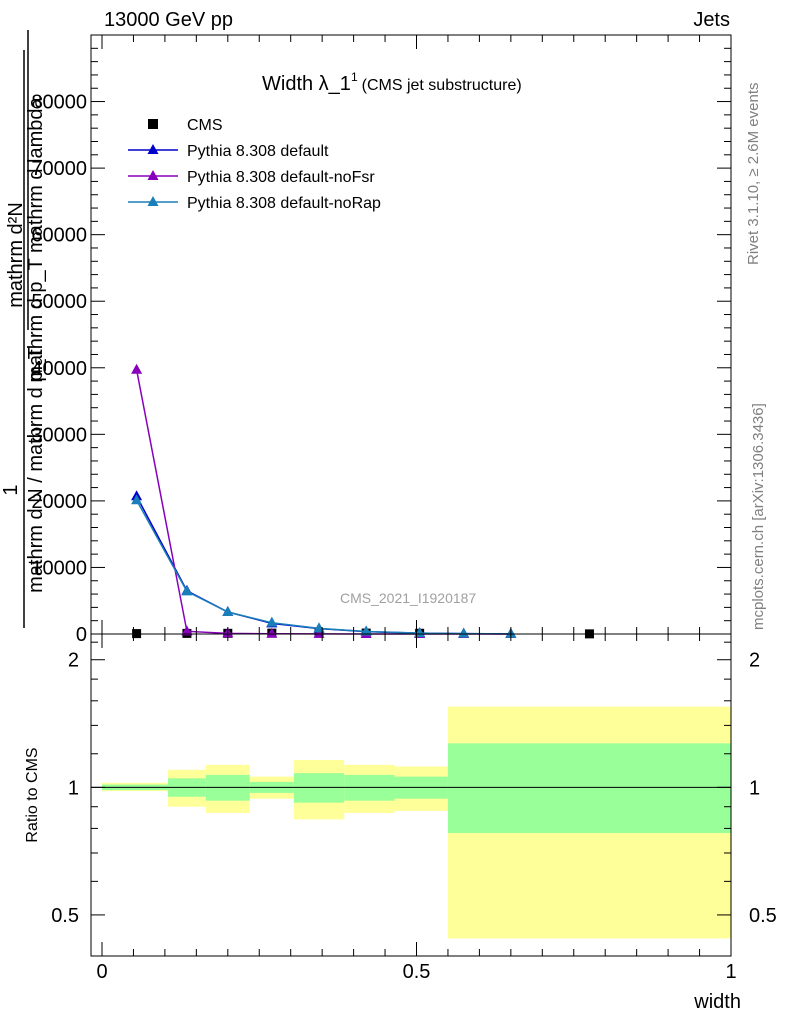  What do you see at coordinates (59, 568) in the screenshot?
I see `y-tick-label: 10000` at bounding box center [59, 568].